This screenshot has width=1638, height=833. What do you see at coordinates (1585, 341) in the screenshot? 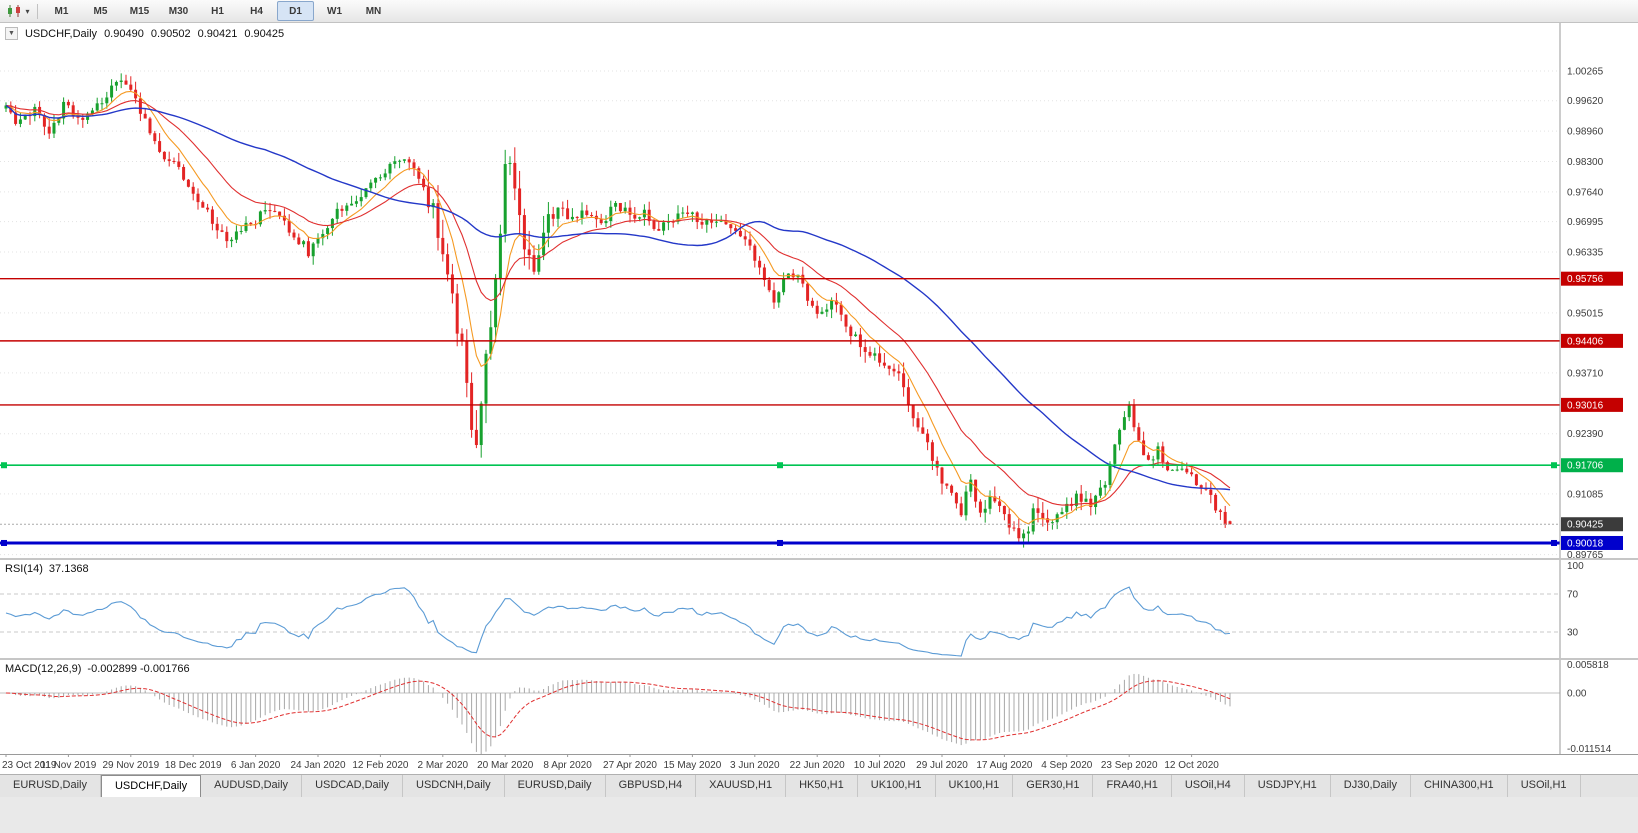
I see `svg-text: 0.94406` at bounding box center [1585, 341].